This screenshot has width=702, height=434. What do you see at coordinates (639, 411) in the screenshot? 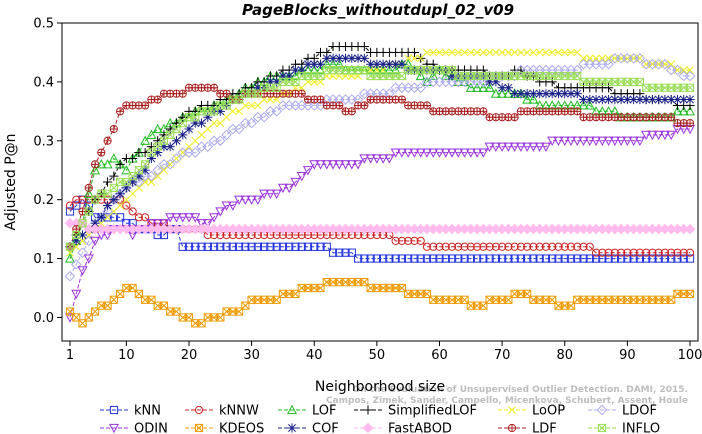
I see `legend-label: LDOF` at bounding box center [639, 411].